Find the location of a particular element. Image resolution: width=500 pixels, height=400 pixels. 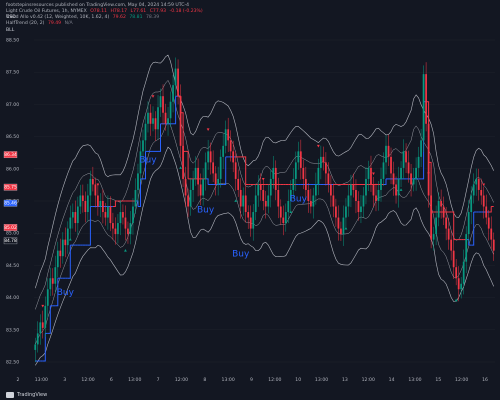

footer: TradingView is located at coordinates (26, 395).